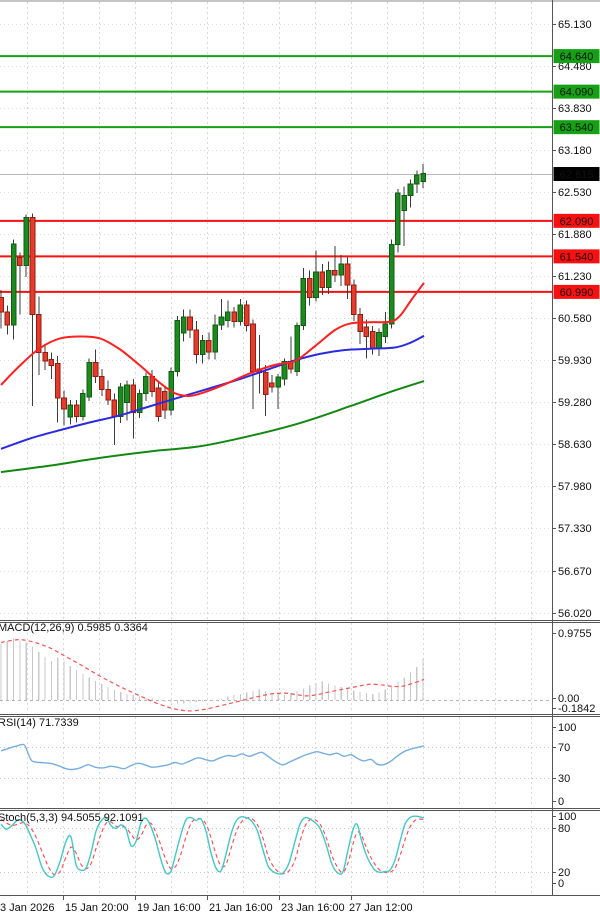 The width and height of the screenshot is (600, 916). Describe the element at coordinates (575, 109) in the screenshot. I see `price-axis-label: 63.830` at that location.